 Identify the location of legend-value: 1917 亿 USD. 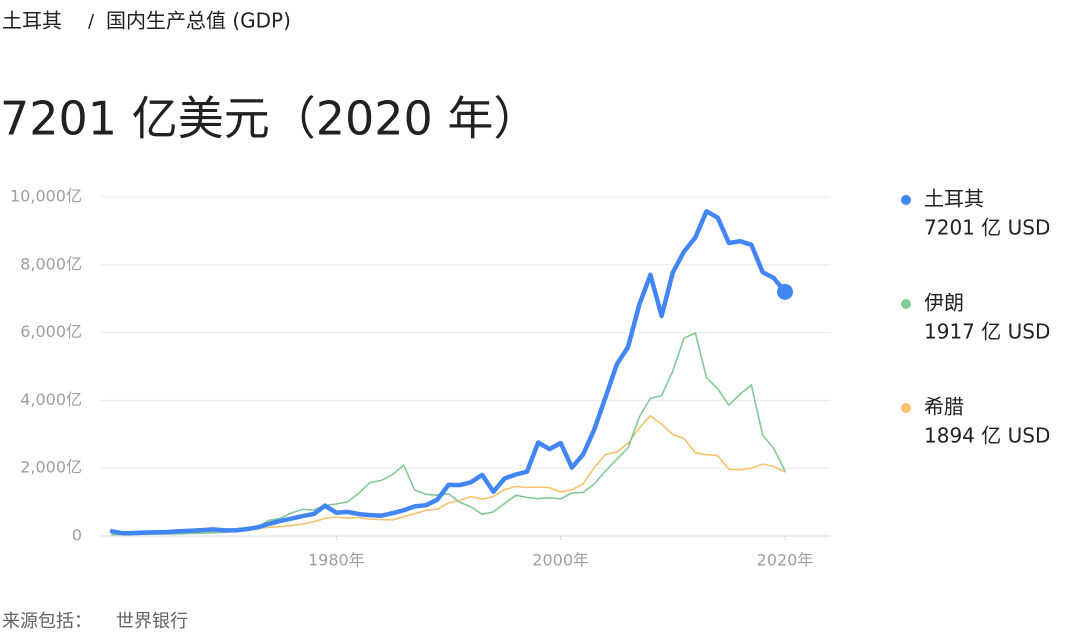
(987, 332).